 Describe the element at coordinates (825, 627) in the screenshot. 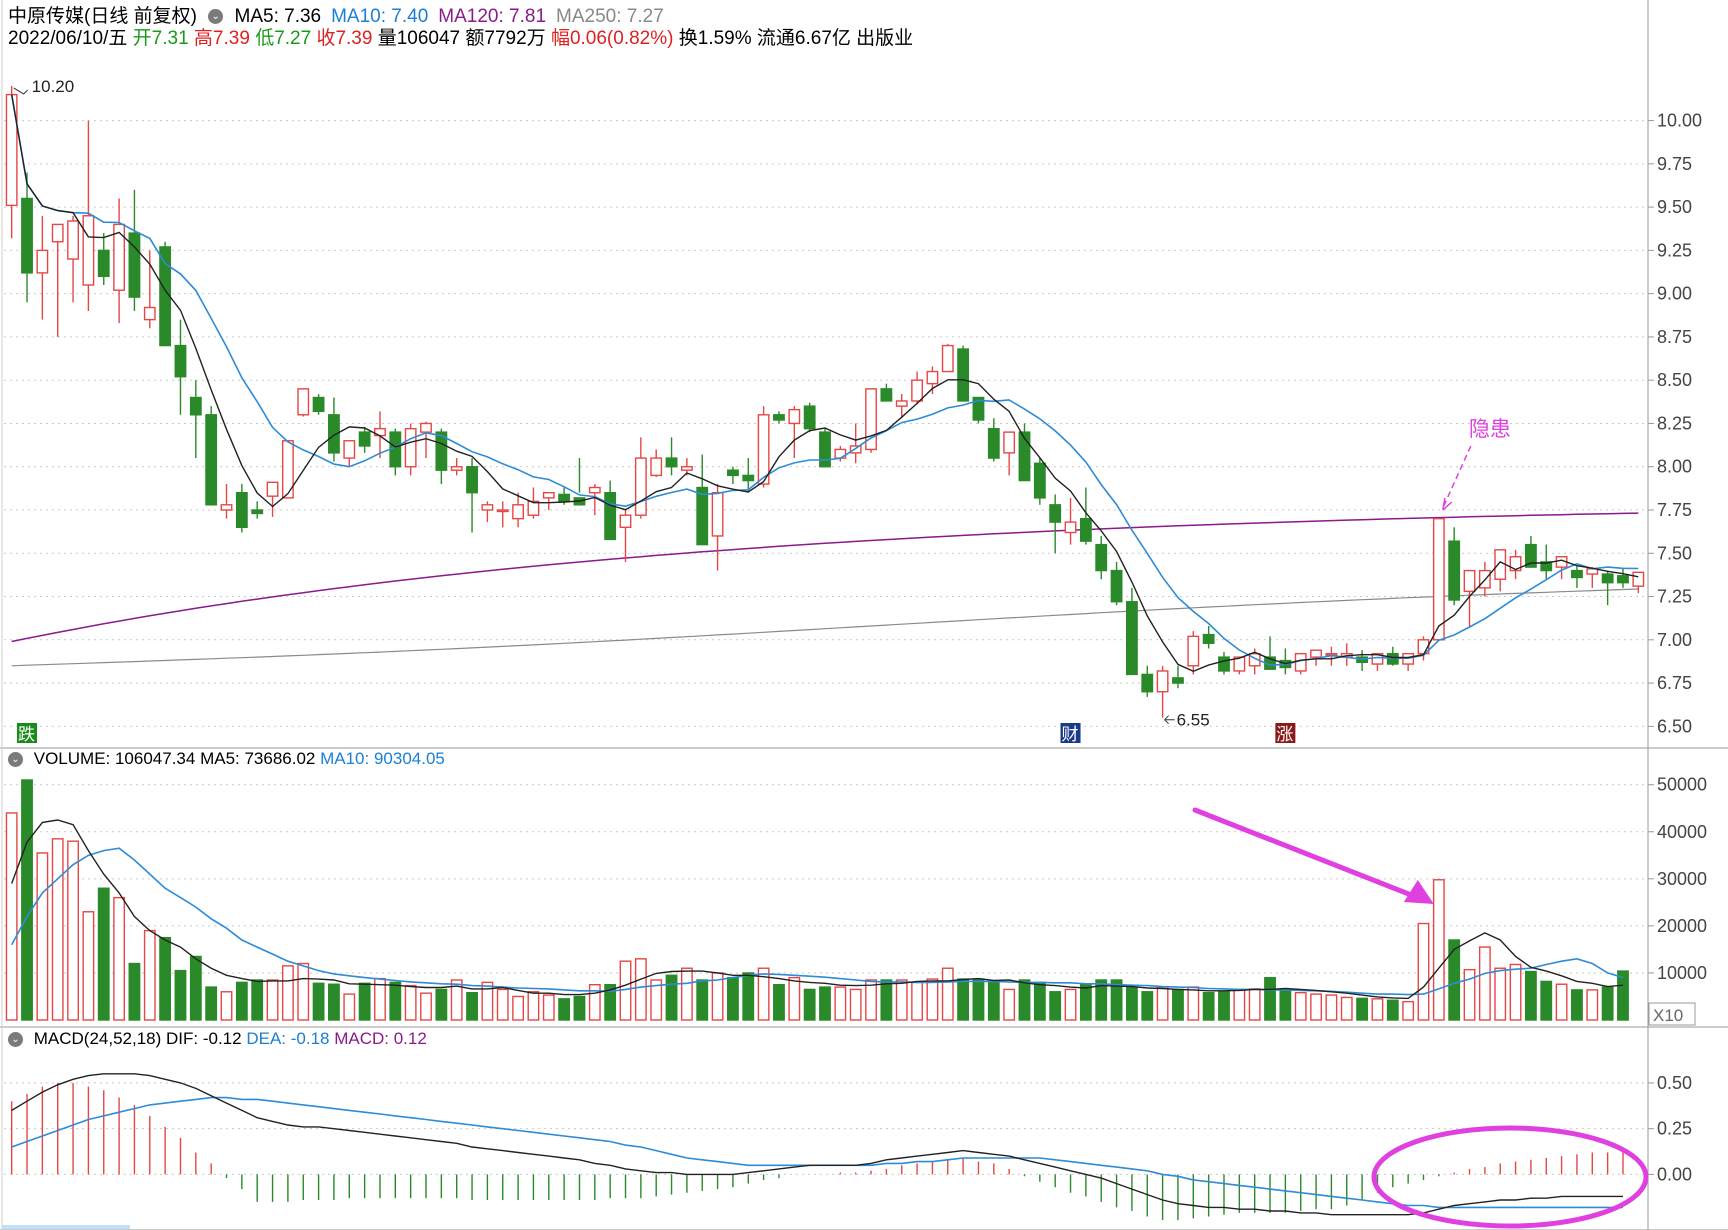

I see `ma250-line` at that location.